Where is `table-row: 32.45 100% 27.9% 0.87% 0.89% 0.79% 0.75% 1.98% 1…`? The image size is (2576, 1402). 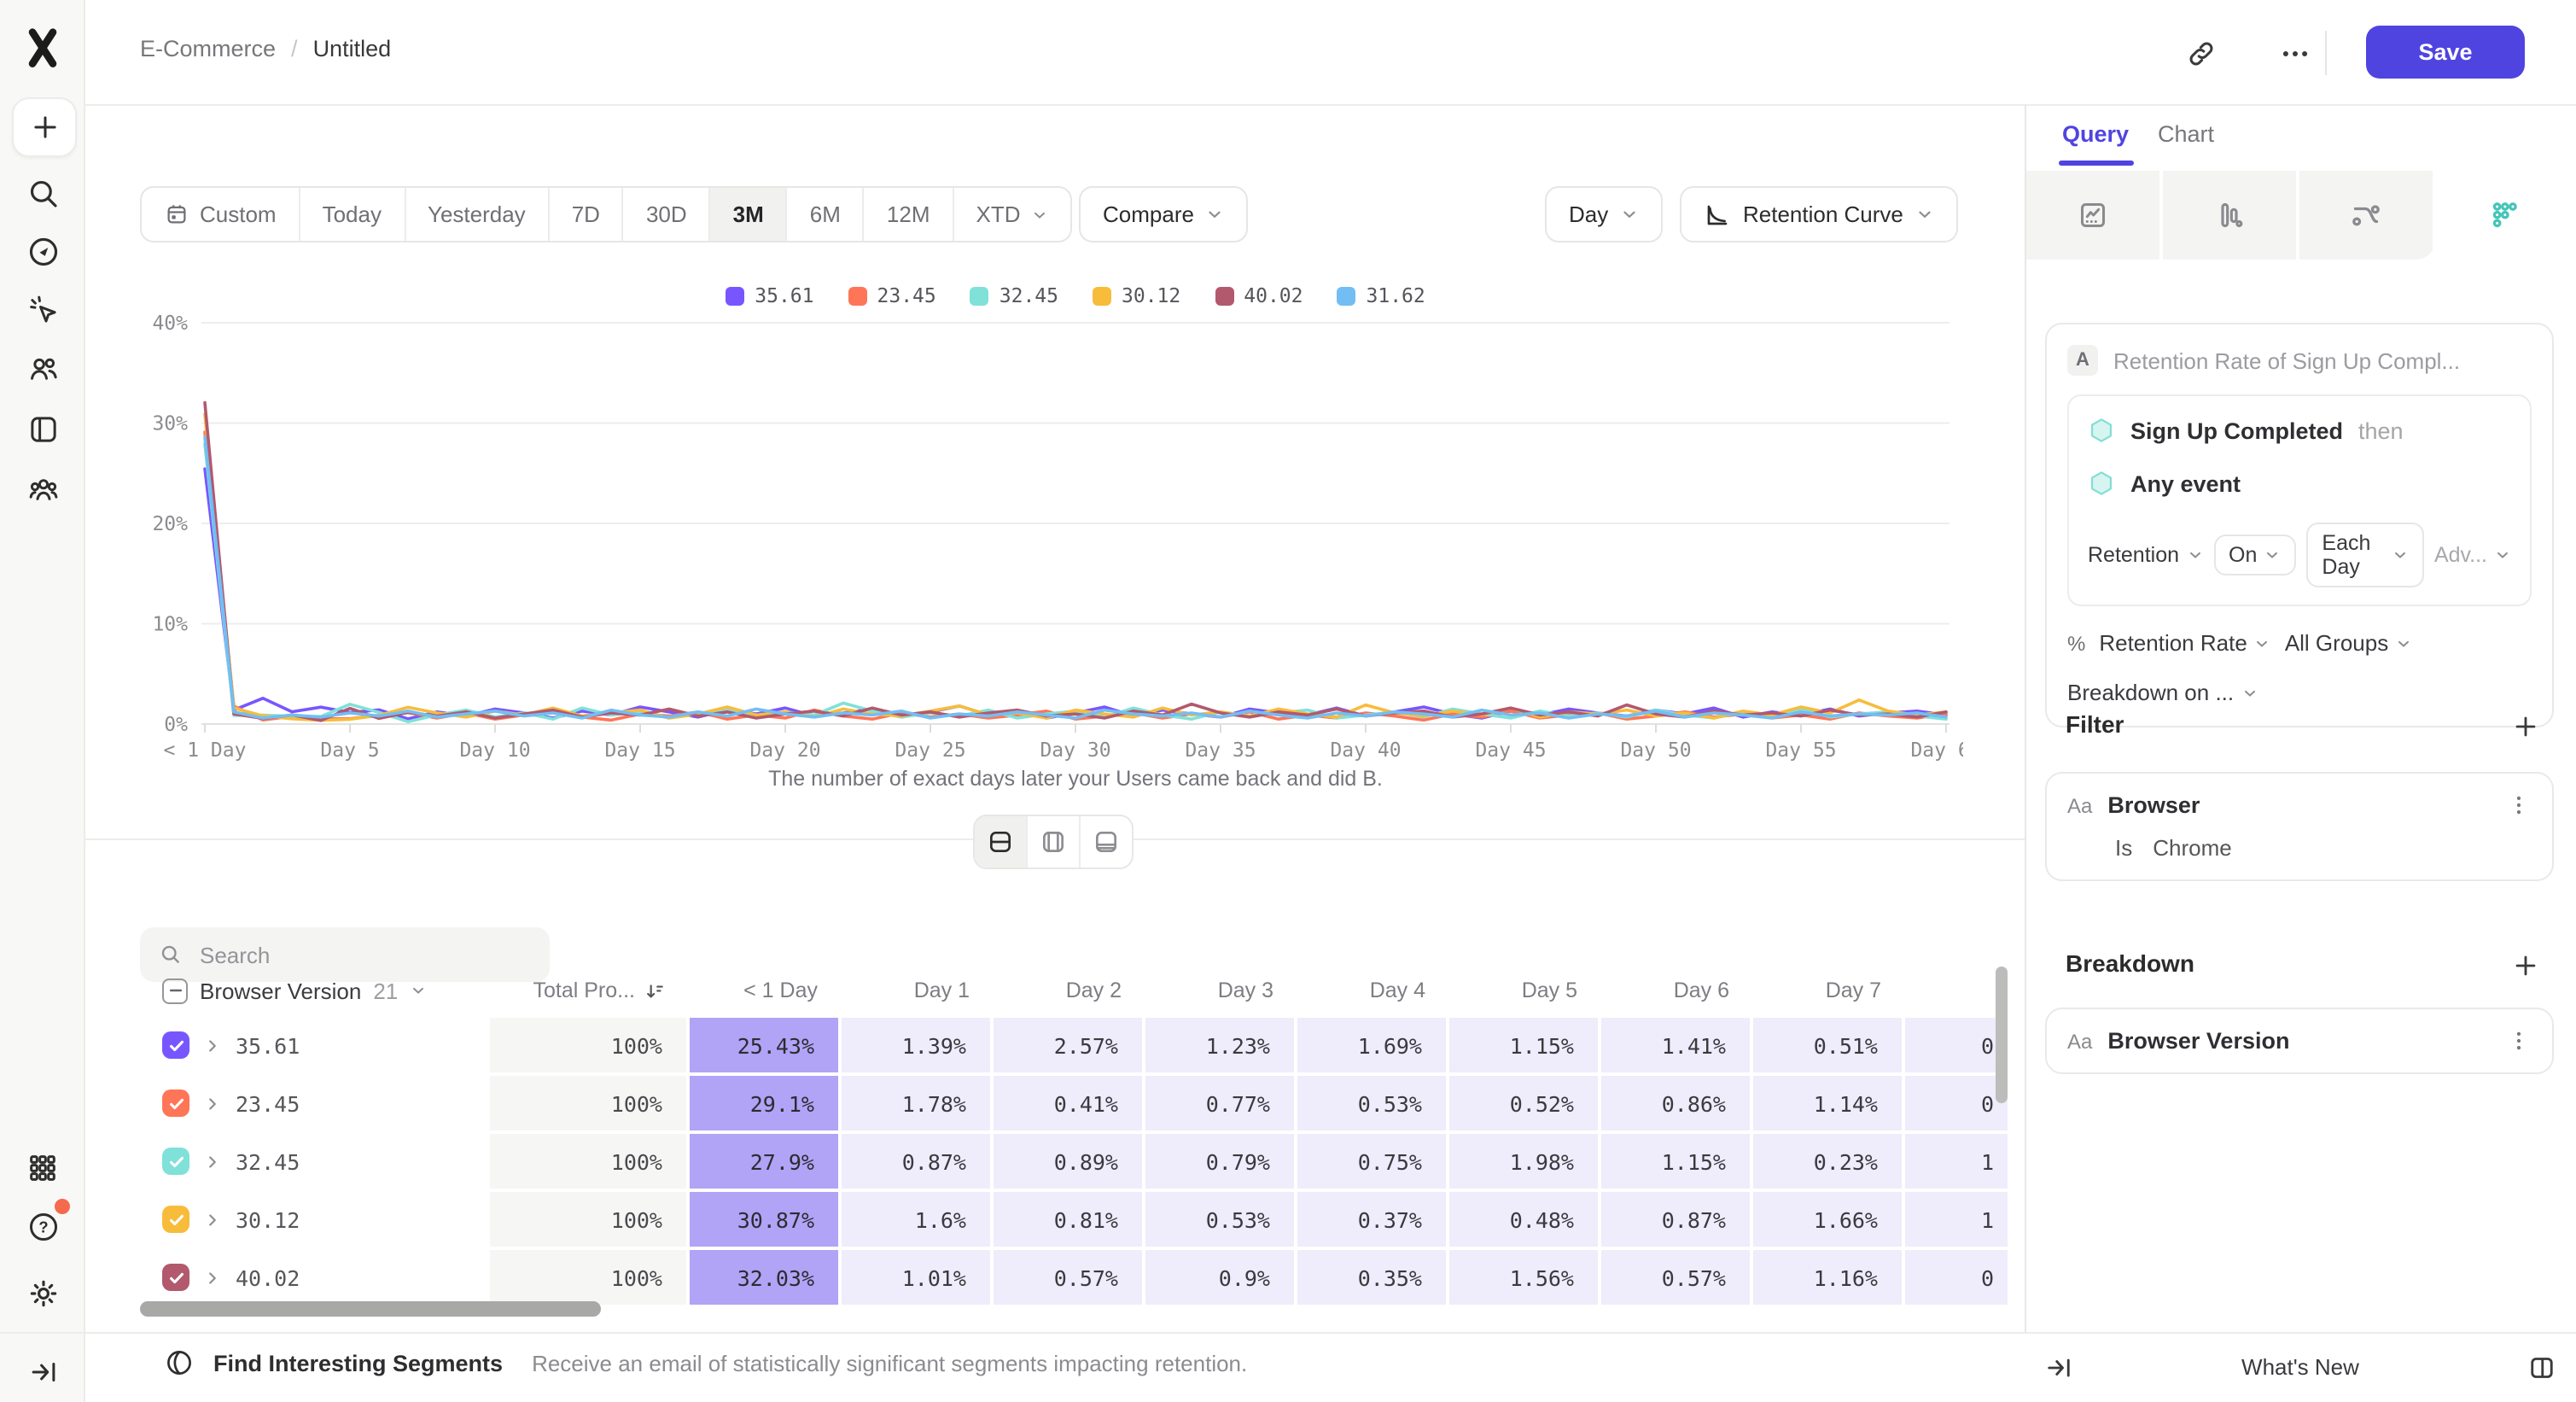 table-row: 32.45 100% 27.9% 0.87% 0.89% 0.79% 0.75% 1.98% 1… is located at coordinates (1074, 1160).